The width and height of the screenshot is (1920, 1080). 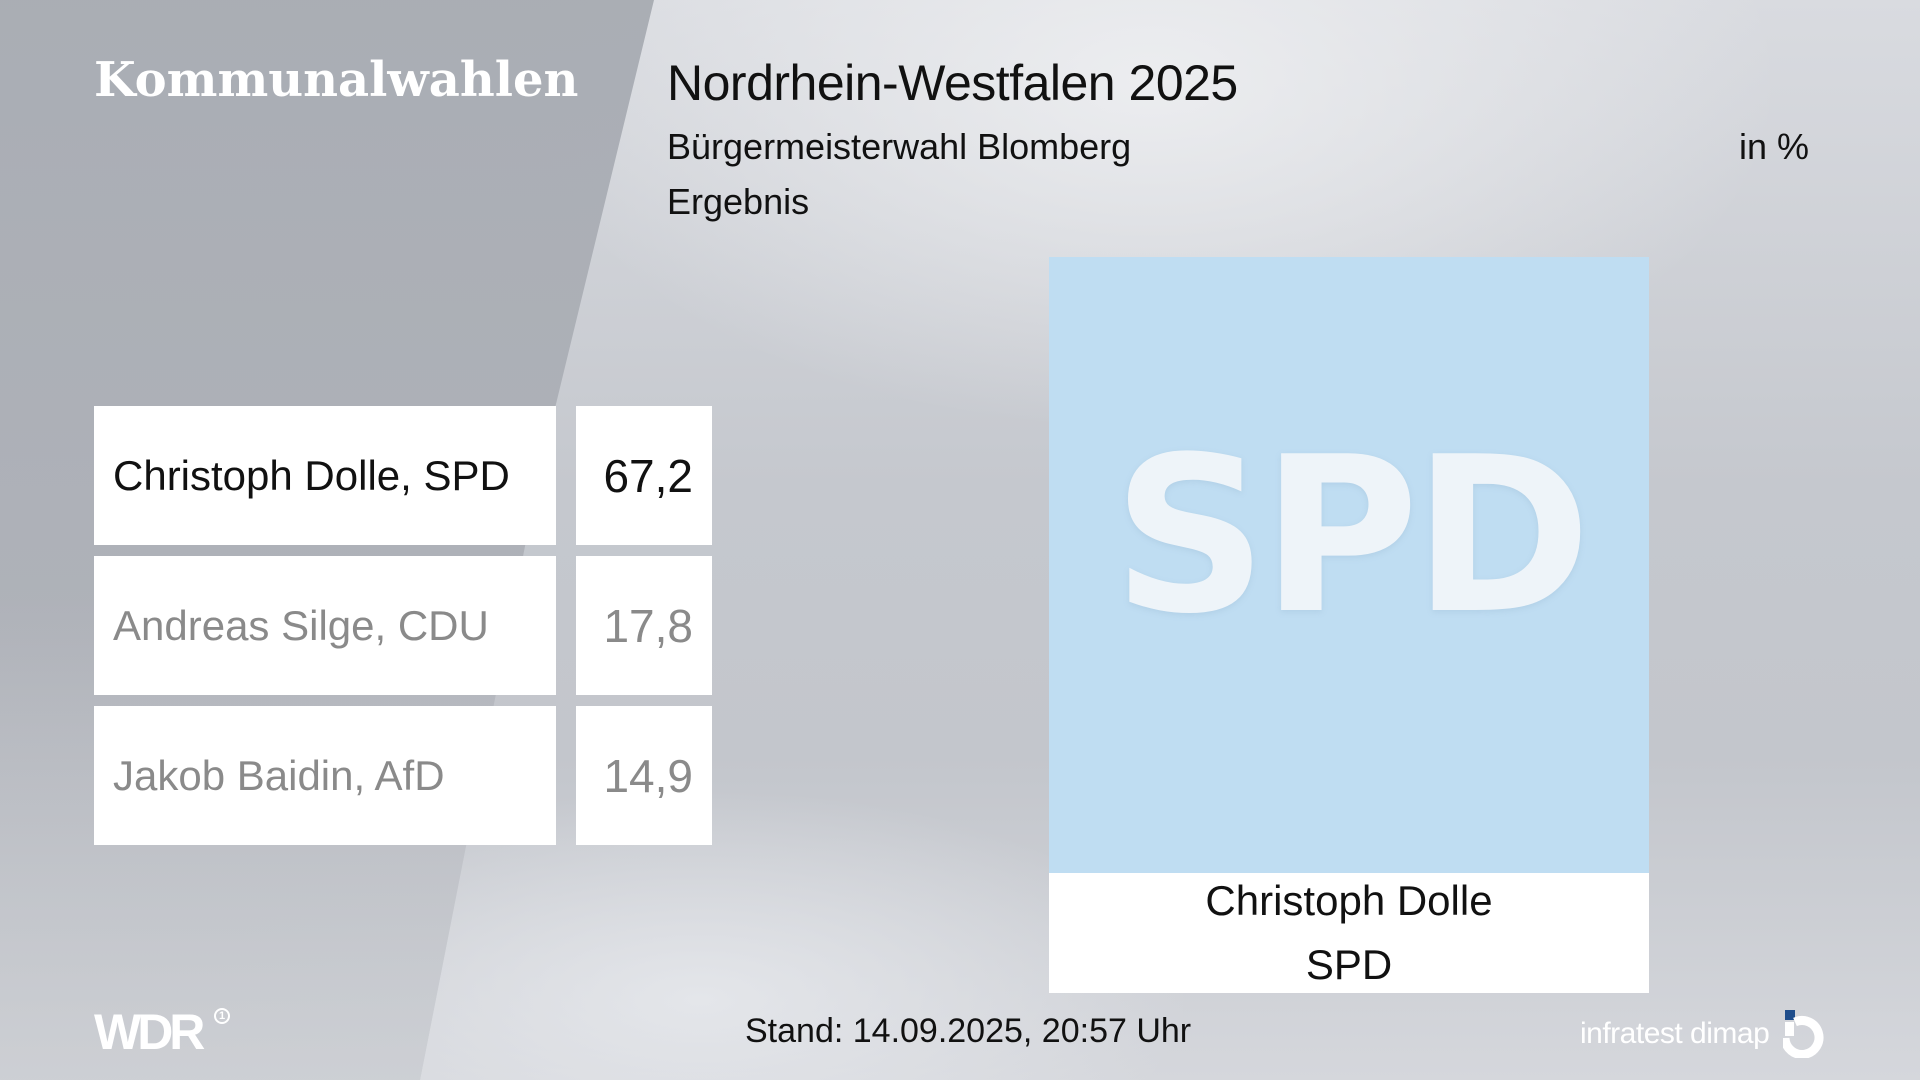 What do you see at coordinates (644, 475) in the screenshot?
I see `candidate-percent: 67,2` at bounding box center [644, 475].